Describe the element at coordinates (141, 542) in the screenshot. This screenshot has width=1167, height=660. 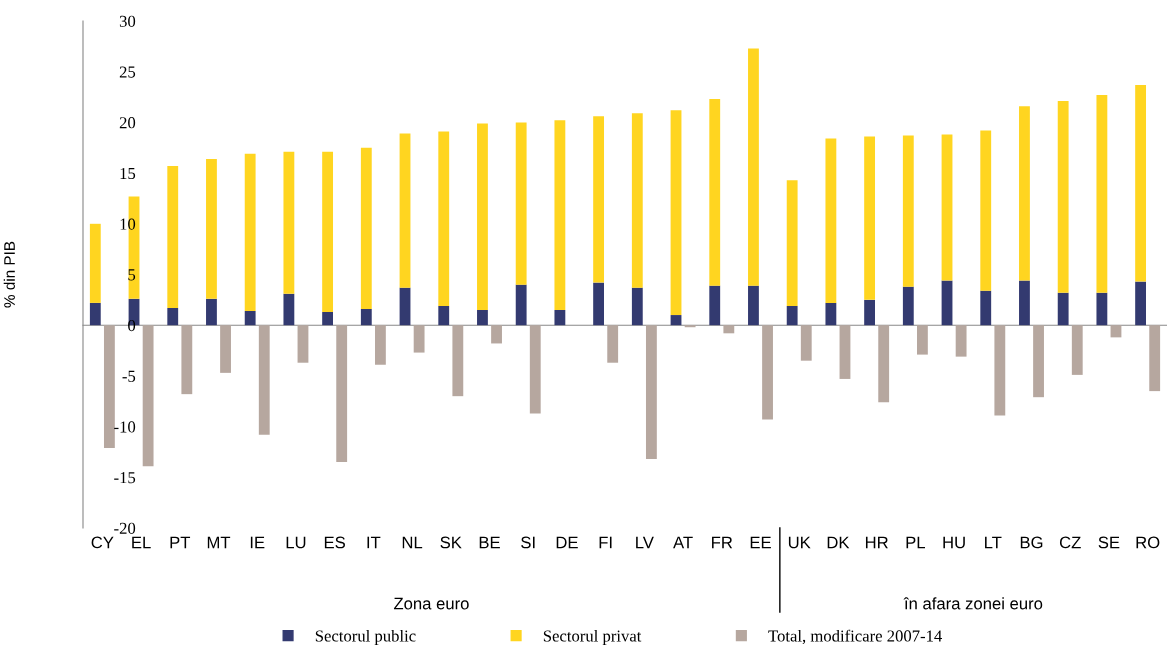
I see `x-tick-label: EL` at that location.